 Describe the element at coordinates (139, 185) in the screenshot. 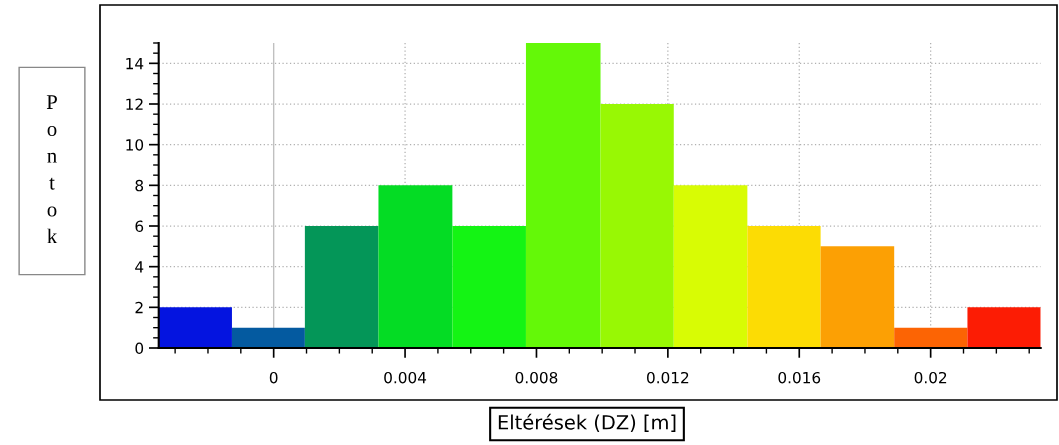

I see `y-tick-label: 8` at that location.